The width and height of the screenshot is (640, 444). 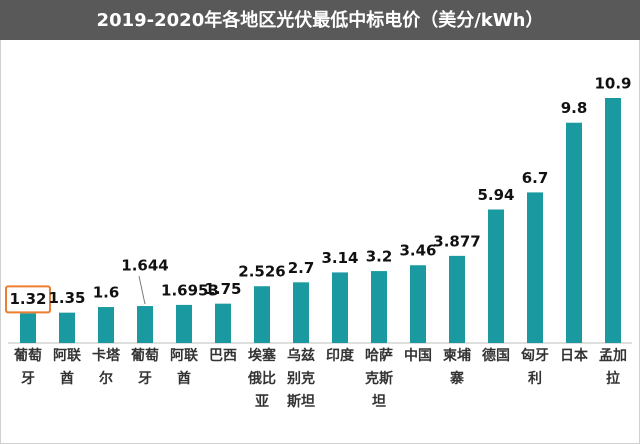 What do you see at coordinates (340, 355) in the screenshot?
I see `x-tick-label: 印度` at bounding box center [340, 355].